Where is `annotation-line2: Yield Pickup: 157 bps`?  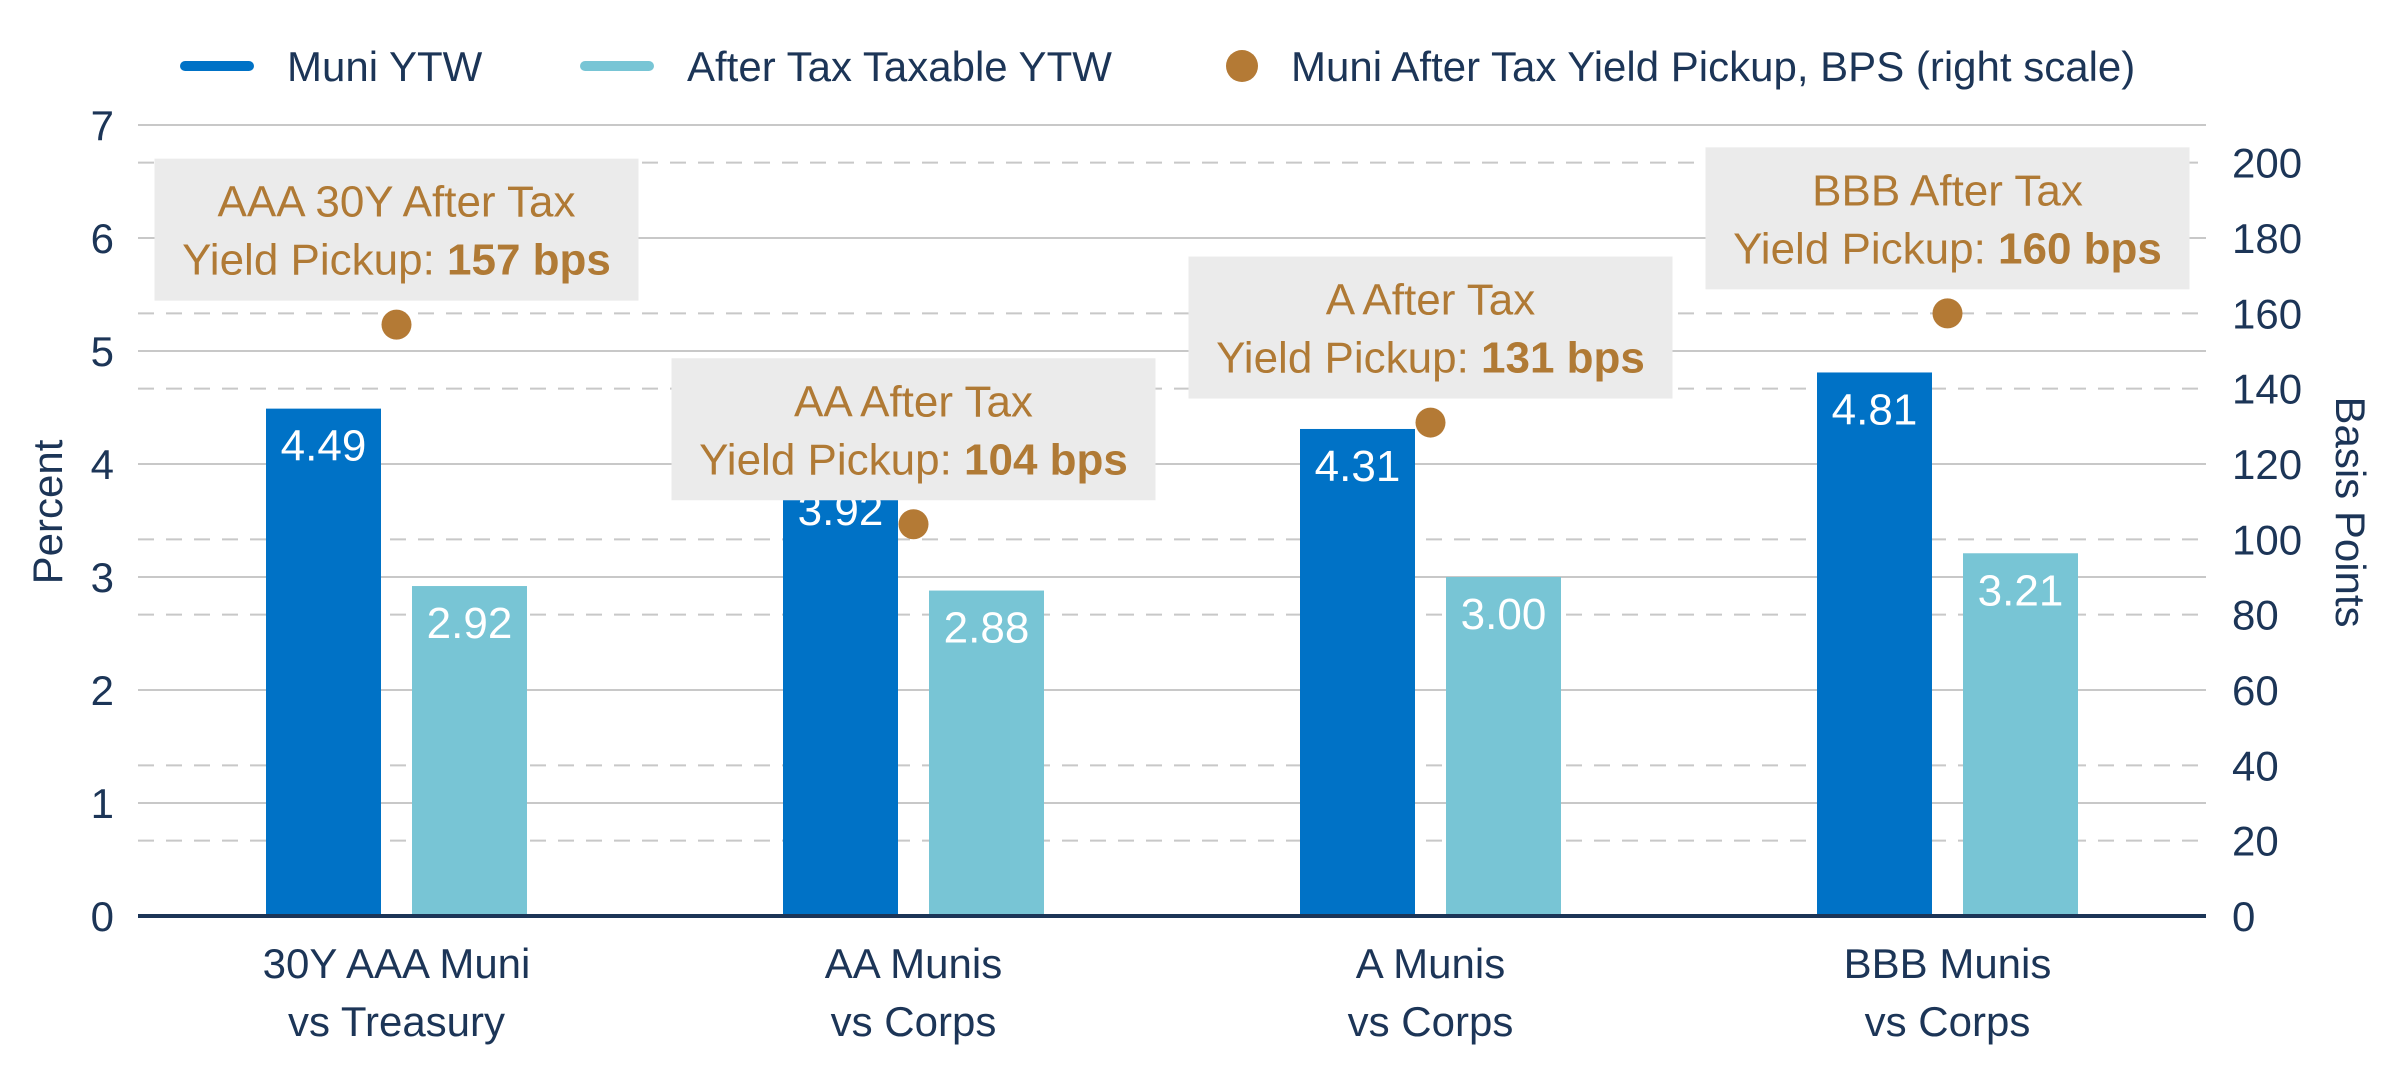 annotation-line2: Yield Pickup: 157 bps is located at coordinates (396, 260).